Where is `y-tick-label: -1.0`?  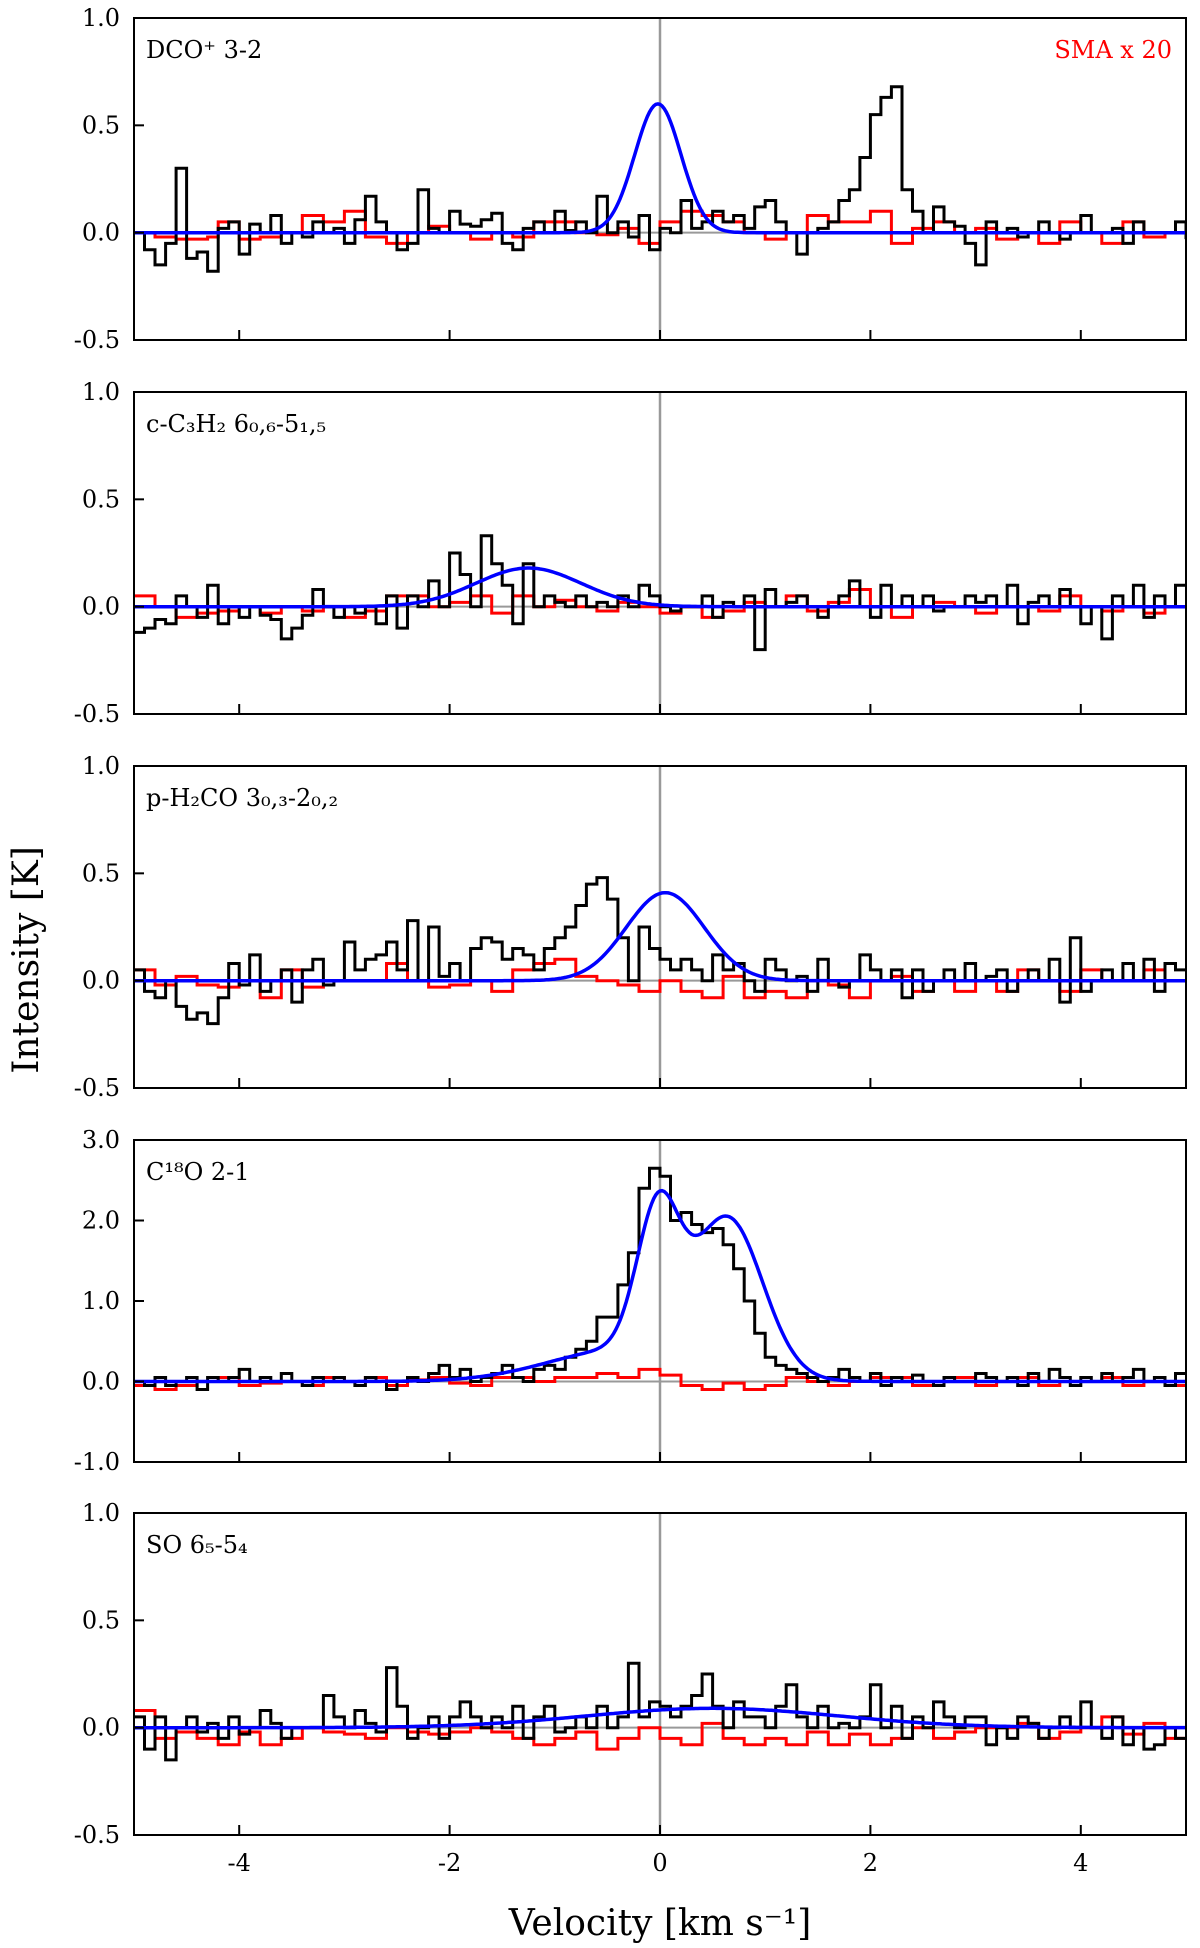
y-tick-label: -1.0 is located at coordinates (97, 1462).